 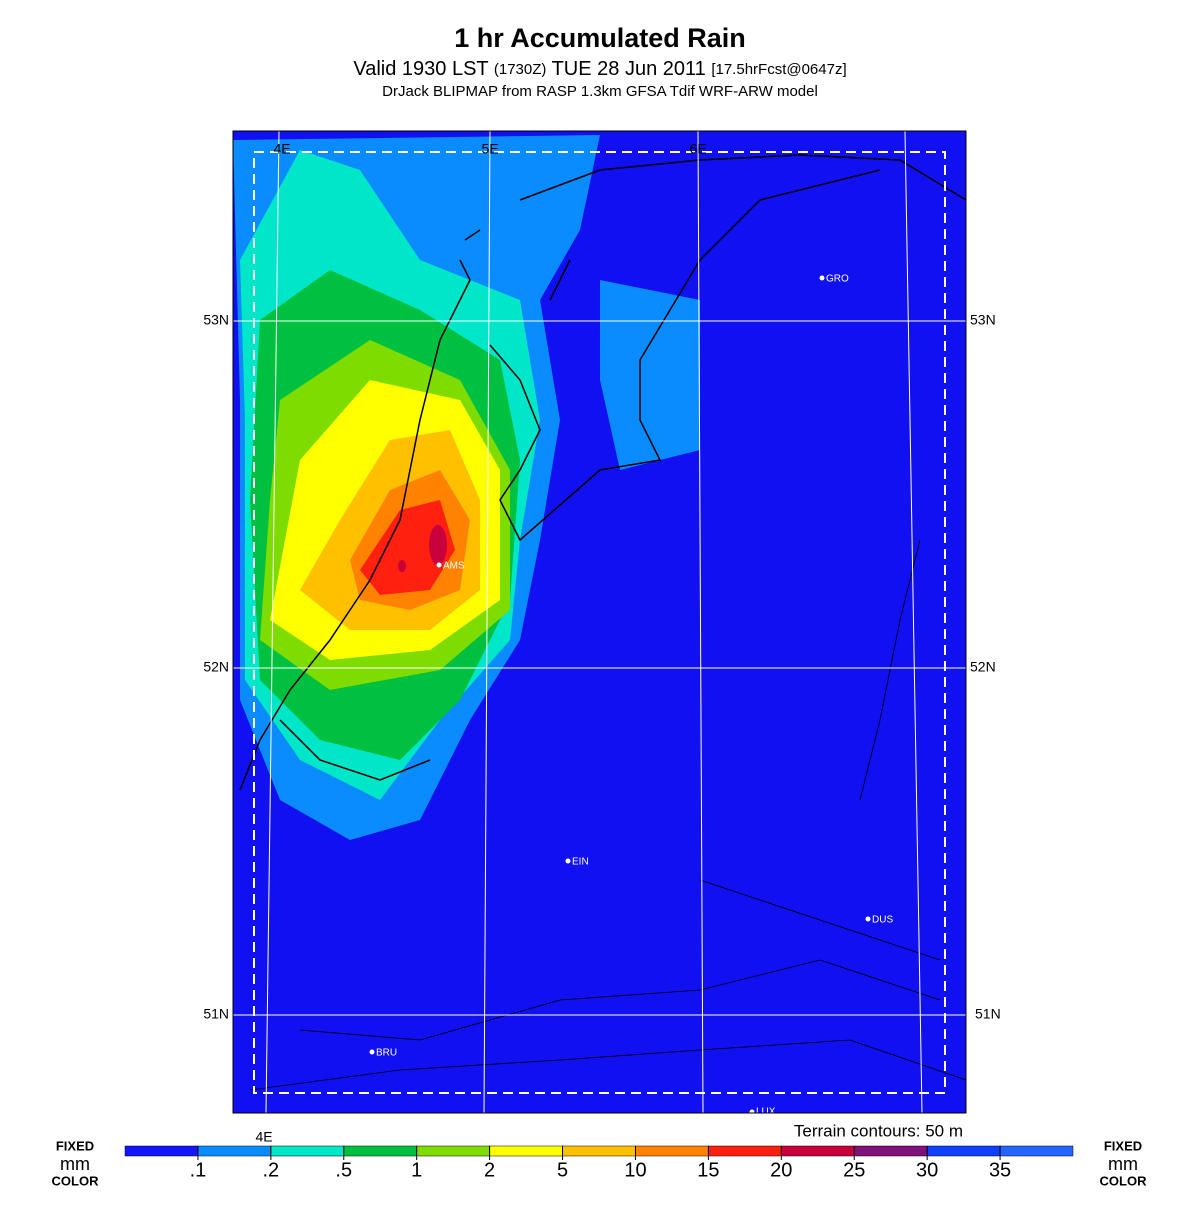 I want to click on colorbar-label: 30, so click(x=927, y=1170).